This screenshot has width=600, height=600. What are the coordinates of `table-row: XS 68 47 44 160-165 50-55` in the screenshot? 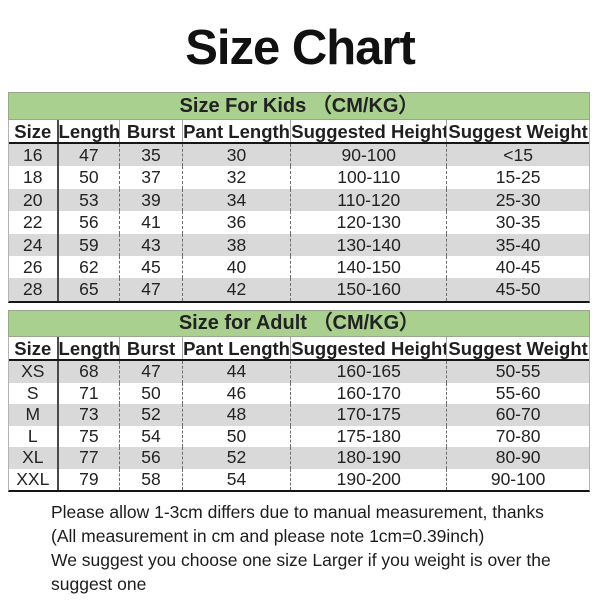 It's located at (299, 372).